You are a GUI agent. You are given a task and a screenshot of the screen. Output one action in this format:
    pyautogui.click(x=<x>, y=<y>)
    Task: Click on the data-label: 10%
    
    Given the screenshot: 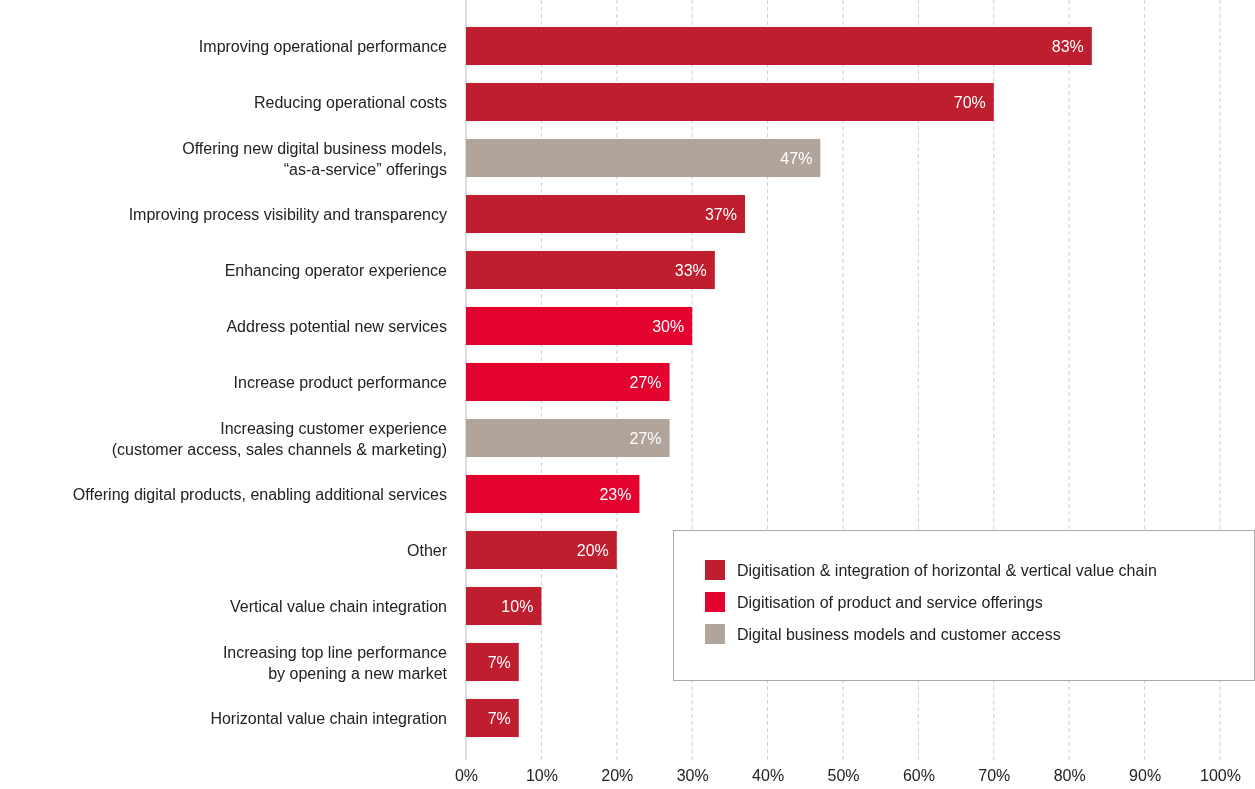 What is the action you would take?
    pyautogui.click(x=517, y=606)
    